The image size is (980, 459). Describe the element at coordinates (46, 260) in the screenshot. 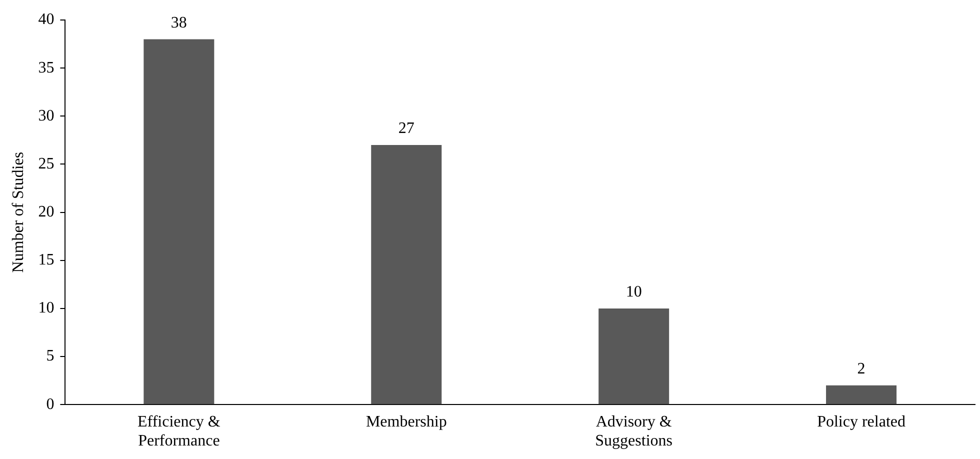

I see `y-tick-label: 15` at that location.